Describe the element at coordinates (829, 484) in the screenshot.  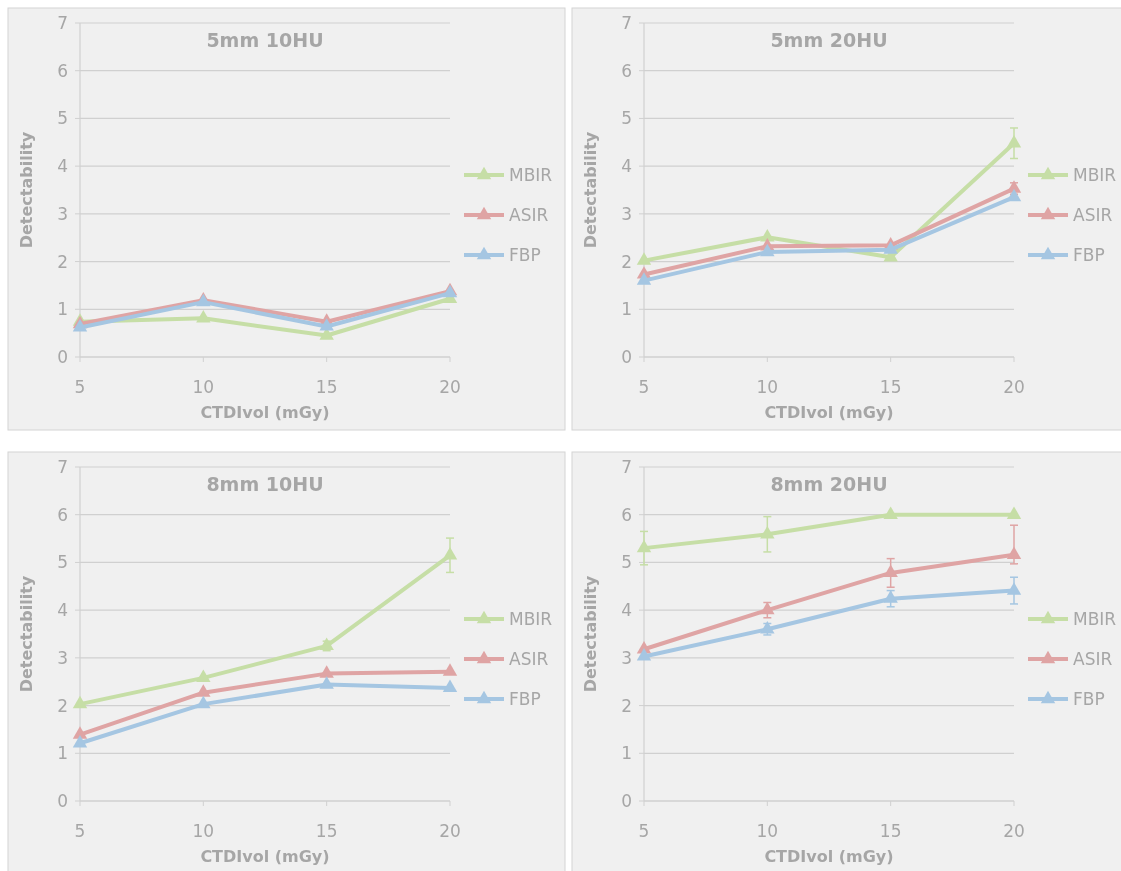
I see `chart-title: 8mm 20HU` at that location.